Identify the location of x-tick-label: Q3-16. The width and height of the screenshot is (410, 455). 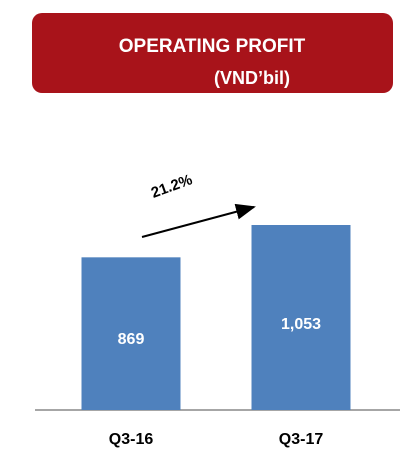
(131, 439).